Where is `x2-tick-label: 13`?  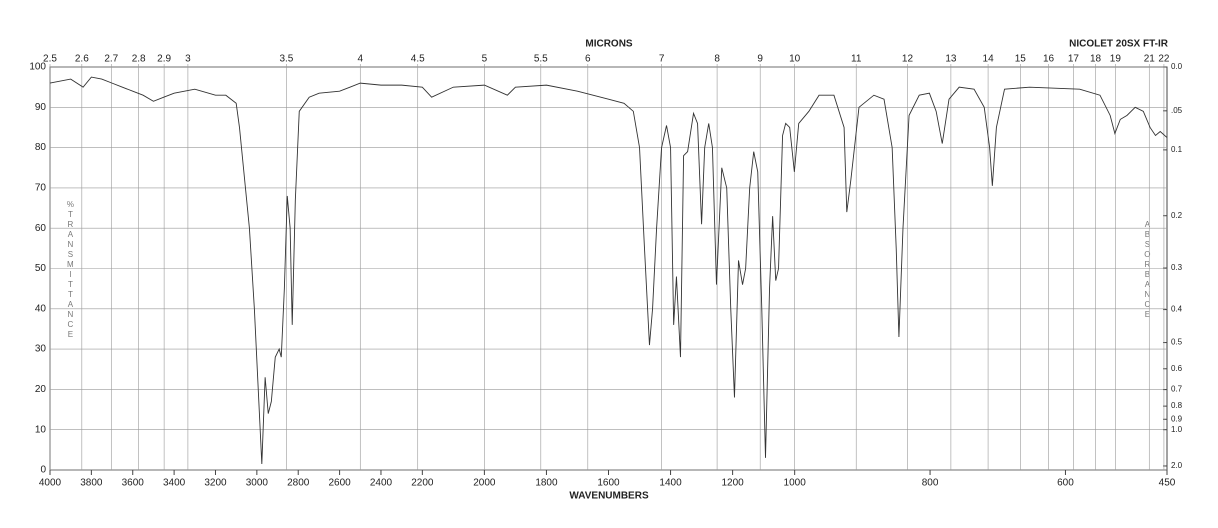
x2-tick-label: 13 is located at coordinates (951, 59).